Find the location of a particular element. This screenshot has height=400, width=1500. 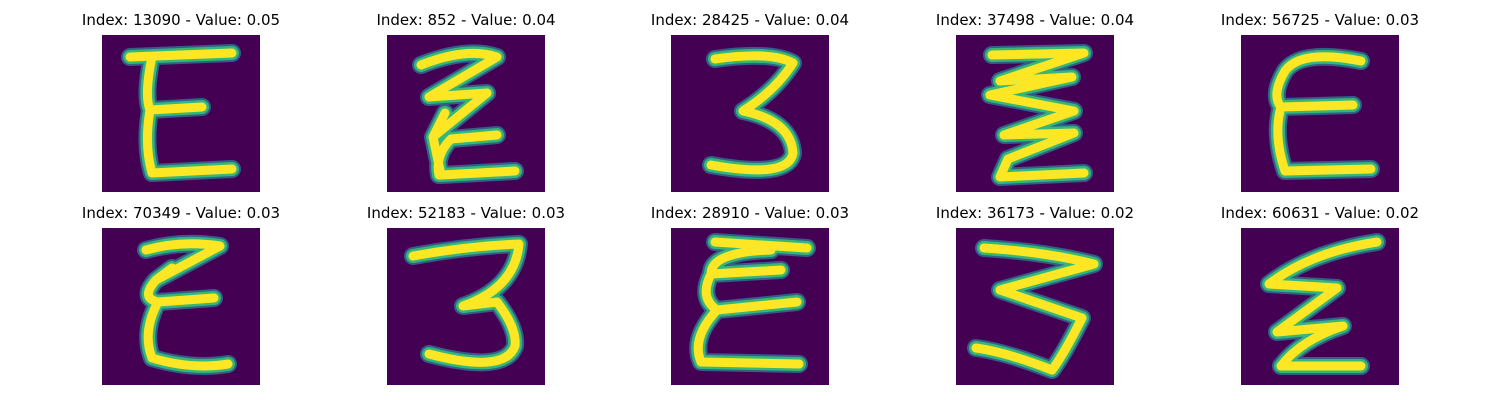

panel-title: Index: 852 - Value: 0.04 is located at coordinates (466, 20).